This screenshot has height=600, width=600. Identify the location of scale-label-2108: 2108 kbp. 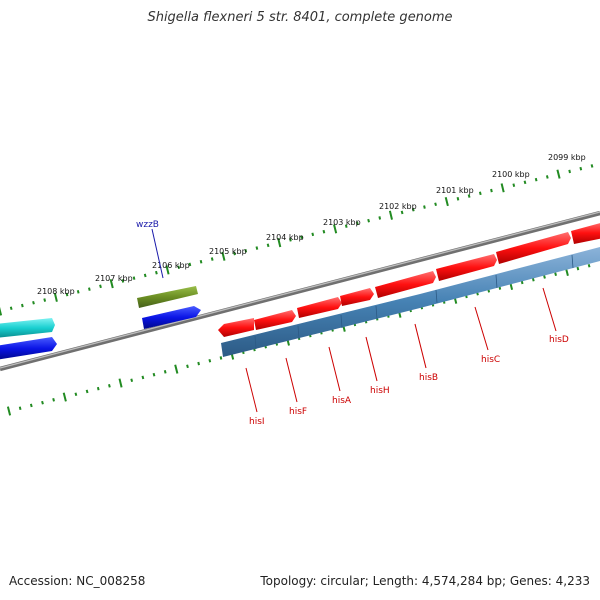
(56, 291).